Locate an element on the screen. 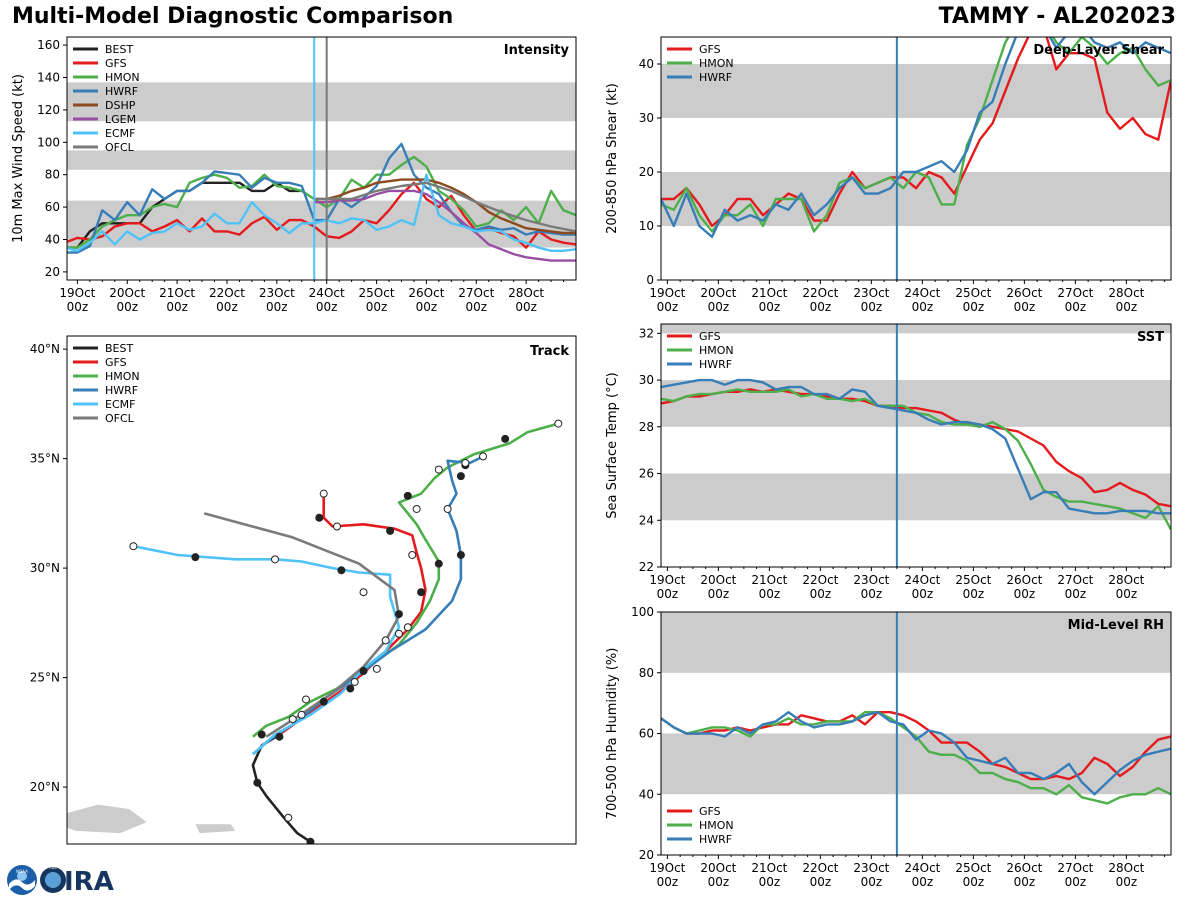 The height and width of the screenshot is (900, 1200). shear-xtick-date: 20Oct is located at coordinates (718, 293).